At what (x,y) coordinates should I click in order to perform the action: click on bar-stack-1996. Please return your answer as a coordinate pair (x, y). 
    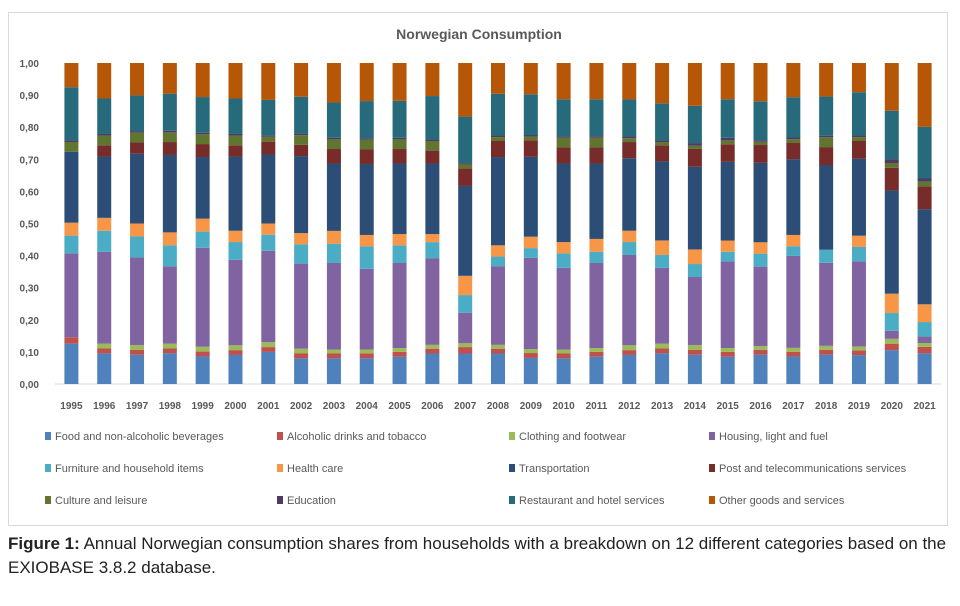
    Looking at the image, I should click on (104, 223).